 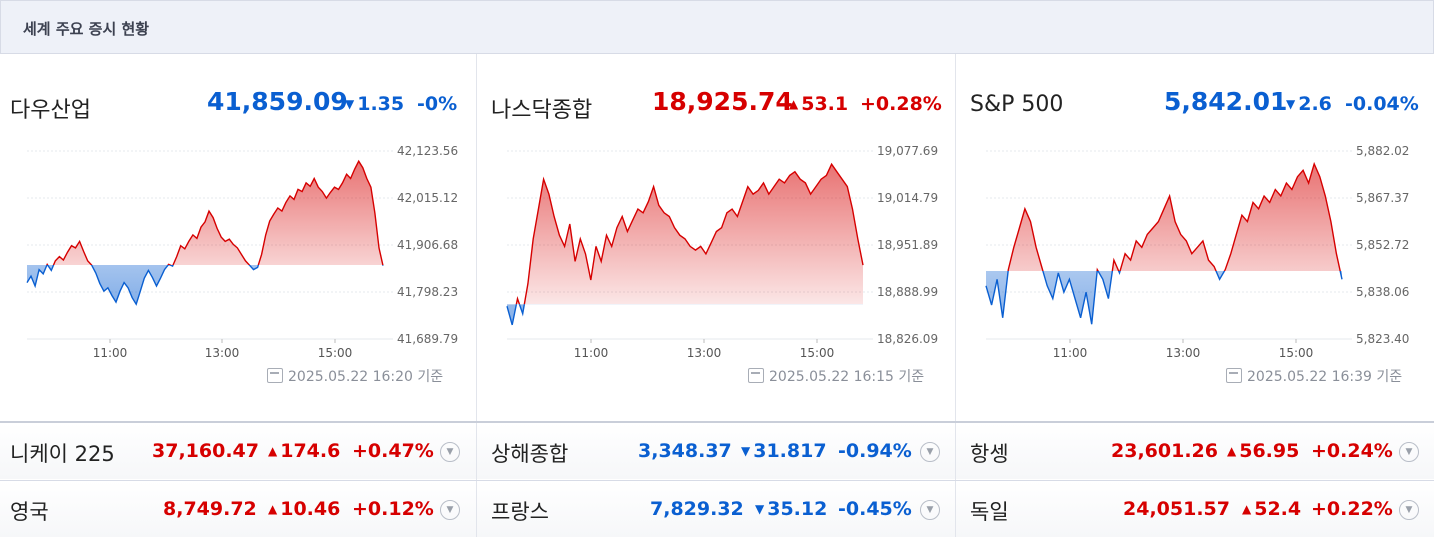 I want to click on y-tick-label: 19,077.69, so click(x=907, y=151).